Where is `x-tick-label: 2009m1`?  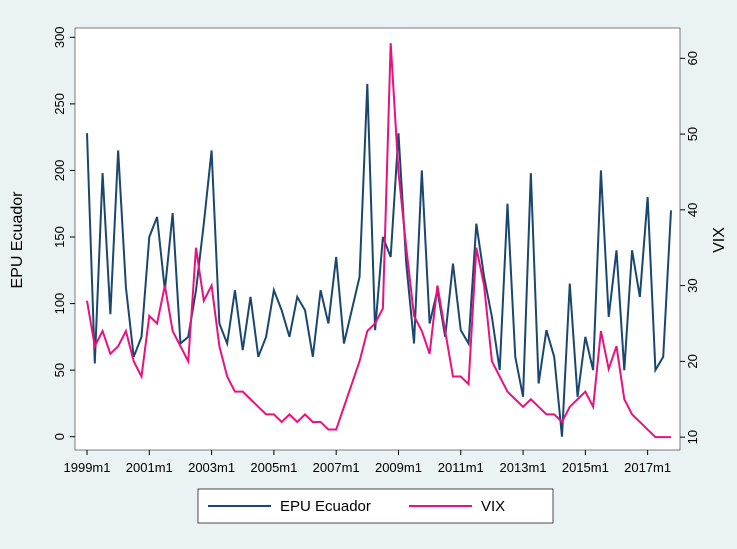 x-tick-label: 2009m1 is located at coordinates (398, 467).